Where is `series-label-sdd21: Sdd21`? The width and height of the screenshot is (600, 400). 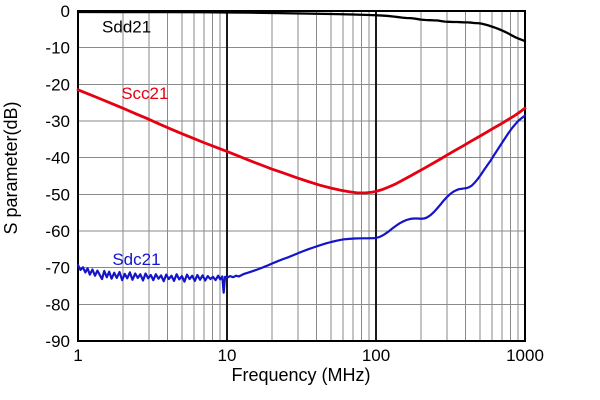
series-label-sdd21: Sdd21 is located at coordinates (126, 26).